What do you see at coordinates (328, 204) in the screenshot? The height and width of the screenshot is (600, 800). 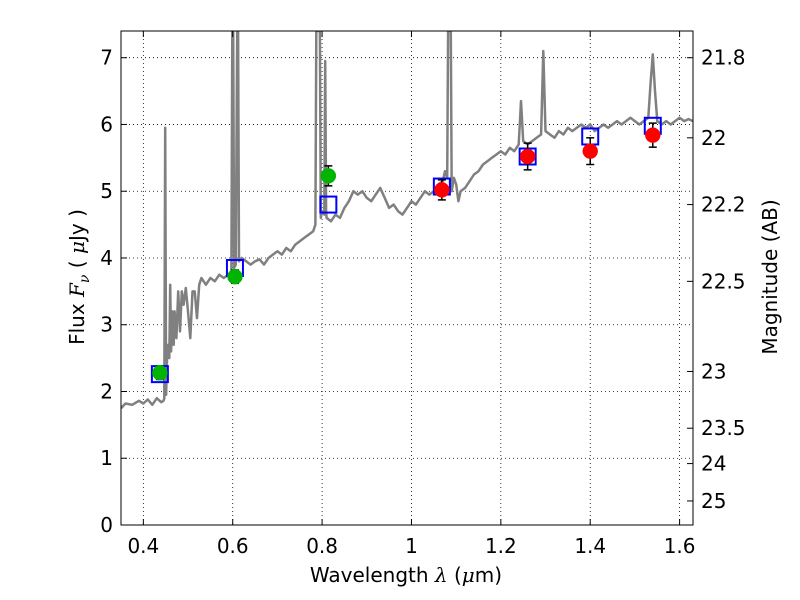 I see `model-photometry-square` at bounding box center [328, 204].